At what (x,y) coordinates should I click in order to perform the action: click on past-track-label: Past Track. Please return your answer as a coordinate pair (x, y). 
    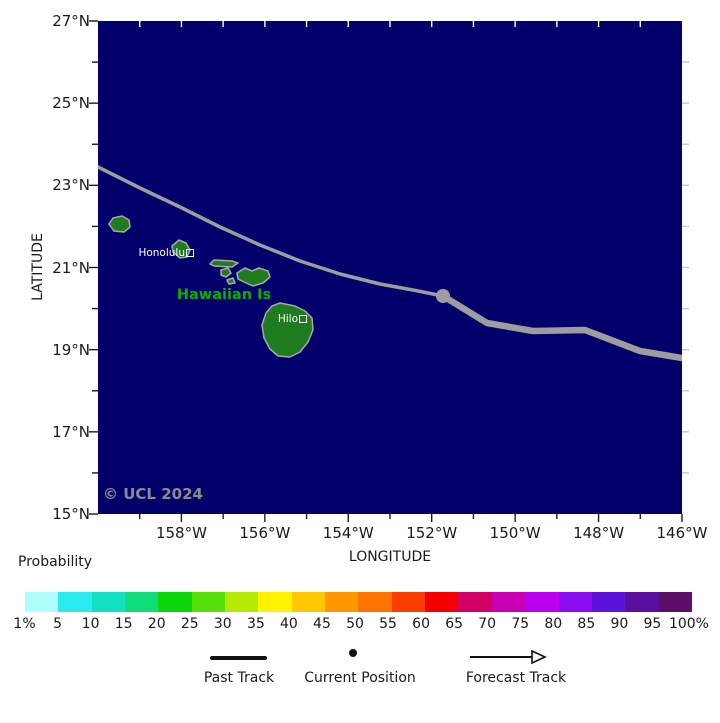
    Looking at the image, I should click on (239, 678).